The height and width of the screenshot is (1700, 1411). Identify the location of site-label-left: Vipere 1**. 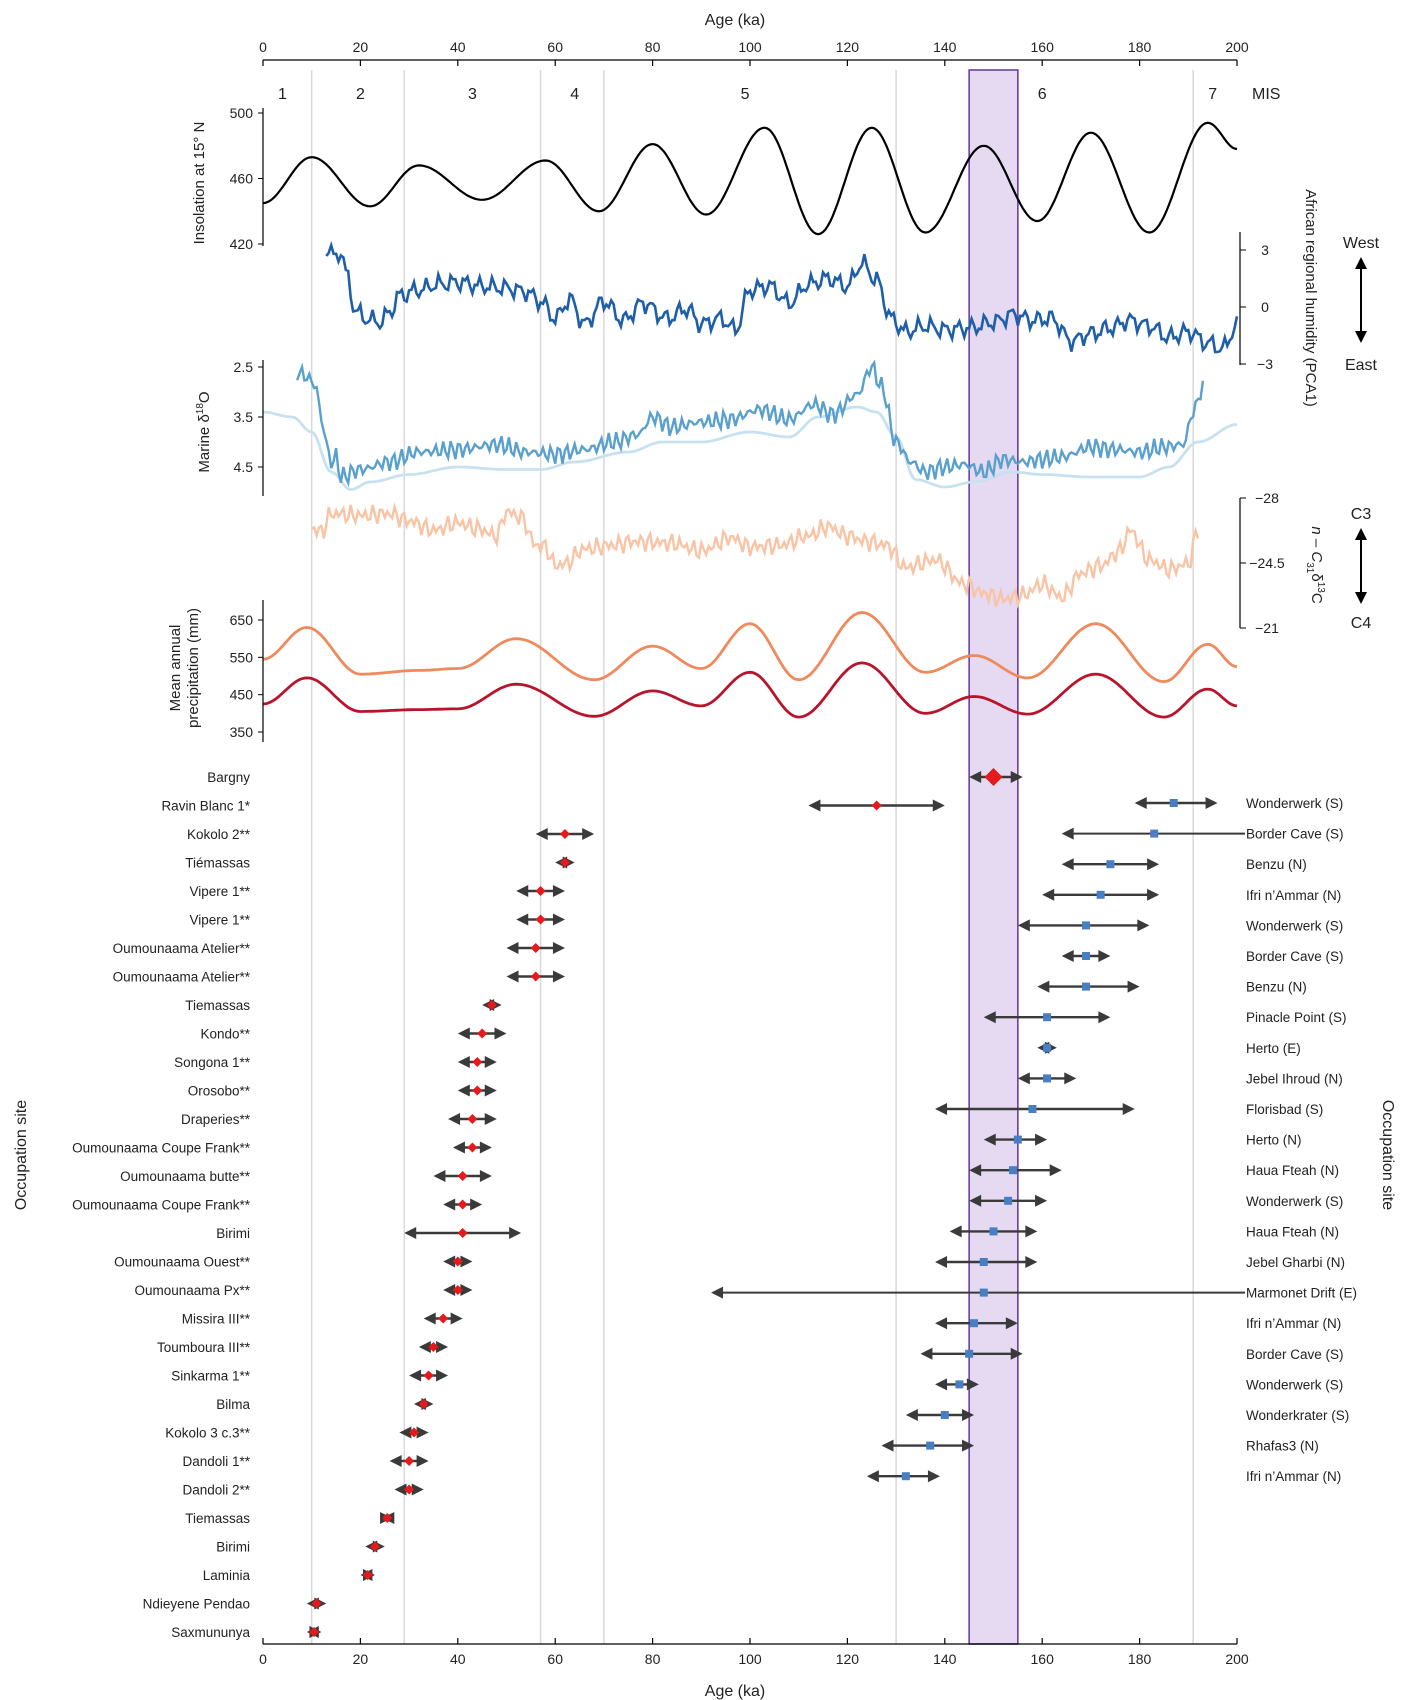
(219, 891).